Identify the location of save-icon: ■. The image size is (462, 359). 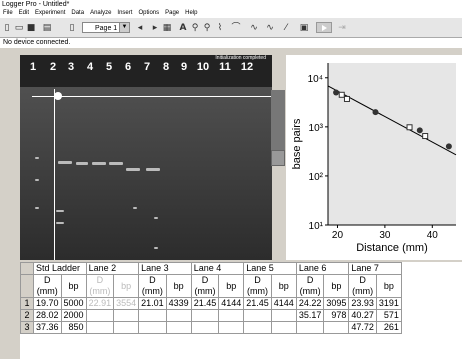
(31, 28).